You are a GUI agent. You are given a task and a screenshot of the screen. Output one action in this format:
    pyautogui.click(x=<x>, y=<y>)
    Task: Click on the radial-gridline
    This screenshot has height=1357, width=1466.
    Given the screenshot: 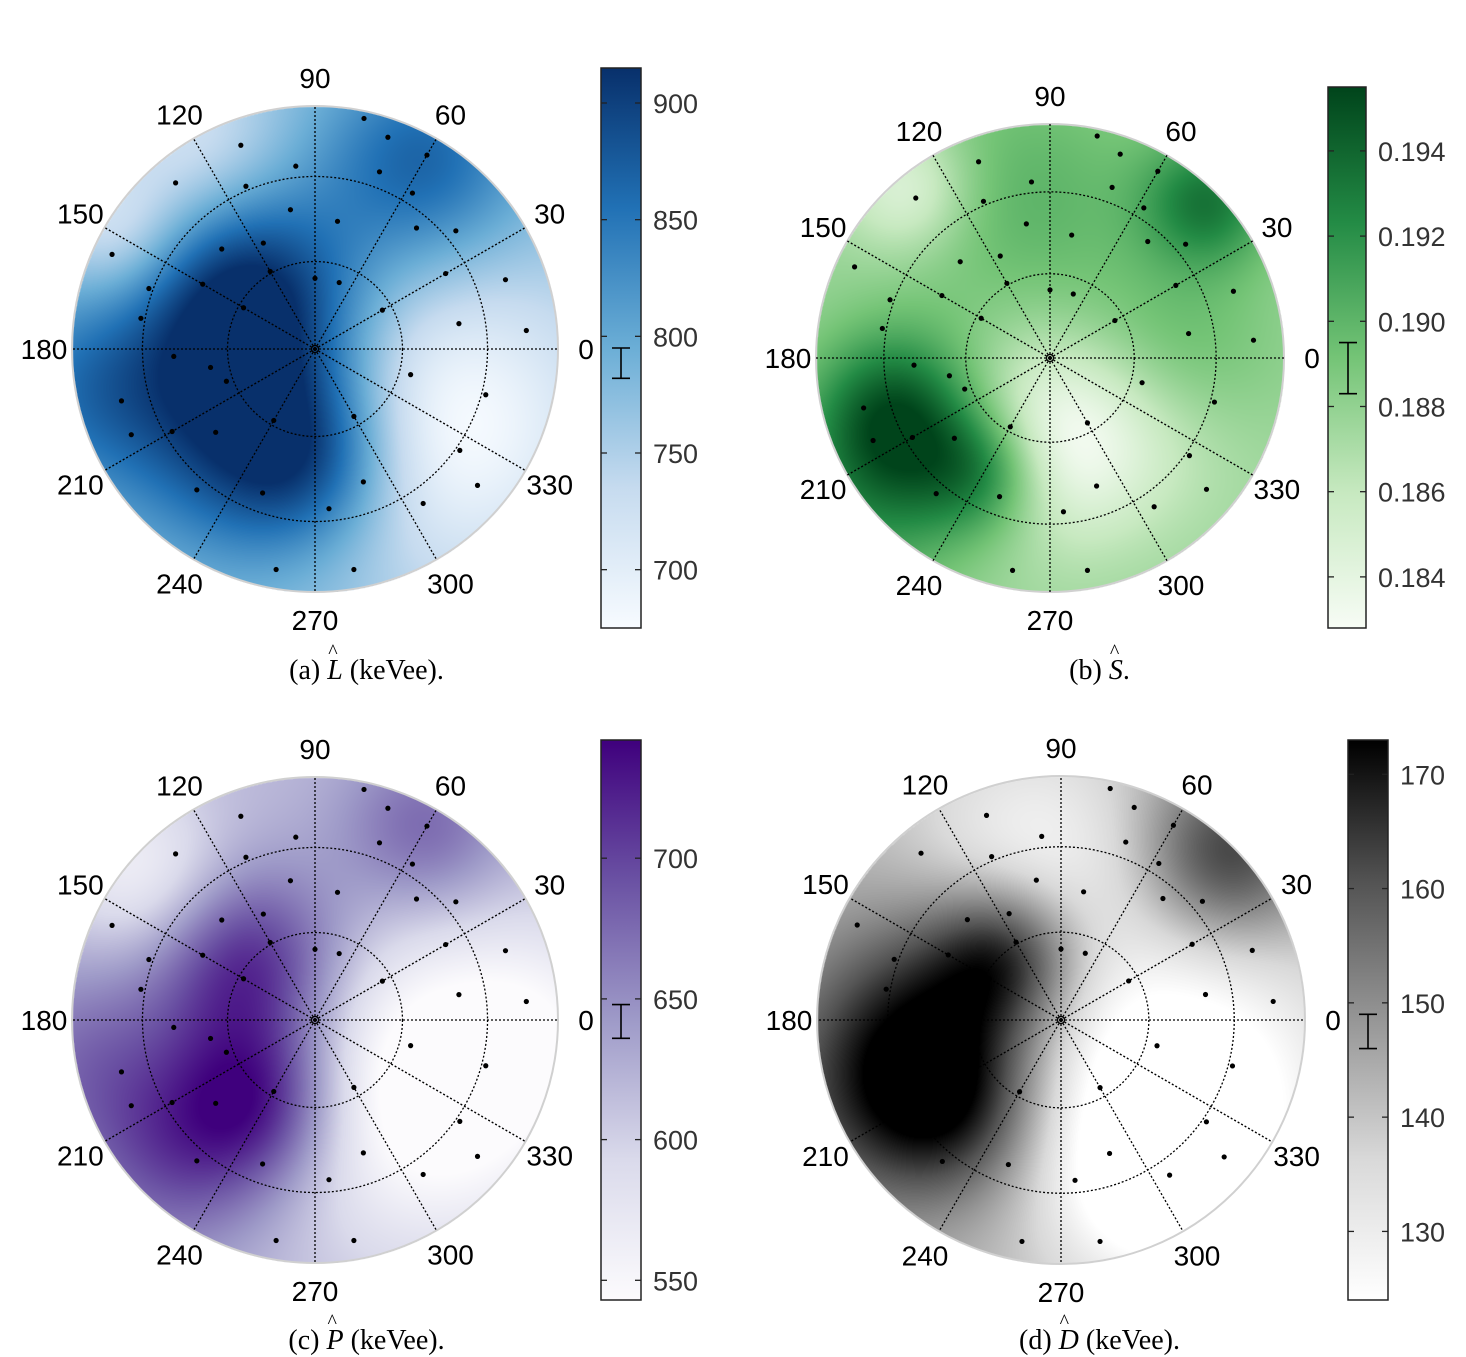 What is the action you would take?
    pyautogui.click(x=1050, y=358)
    